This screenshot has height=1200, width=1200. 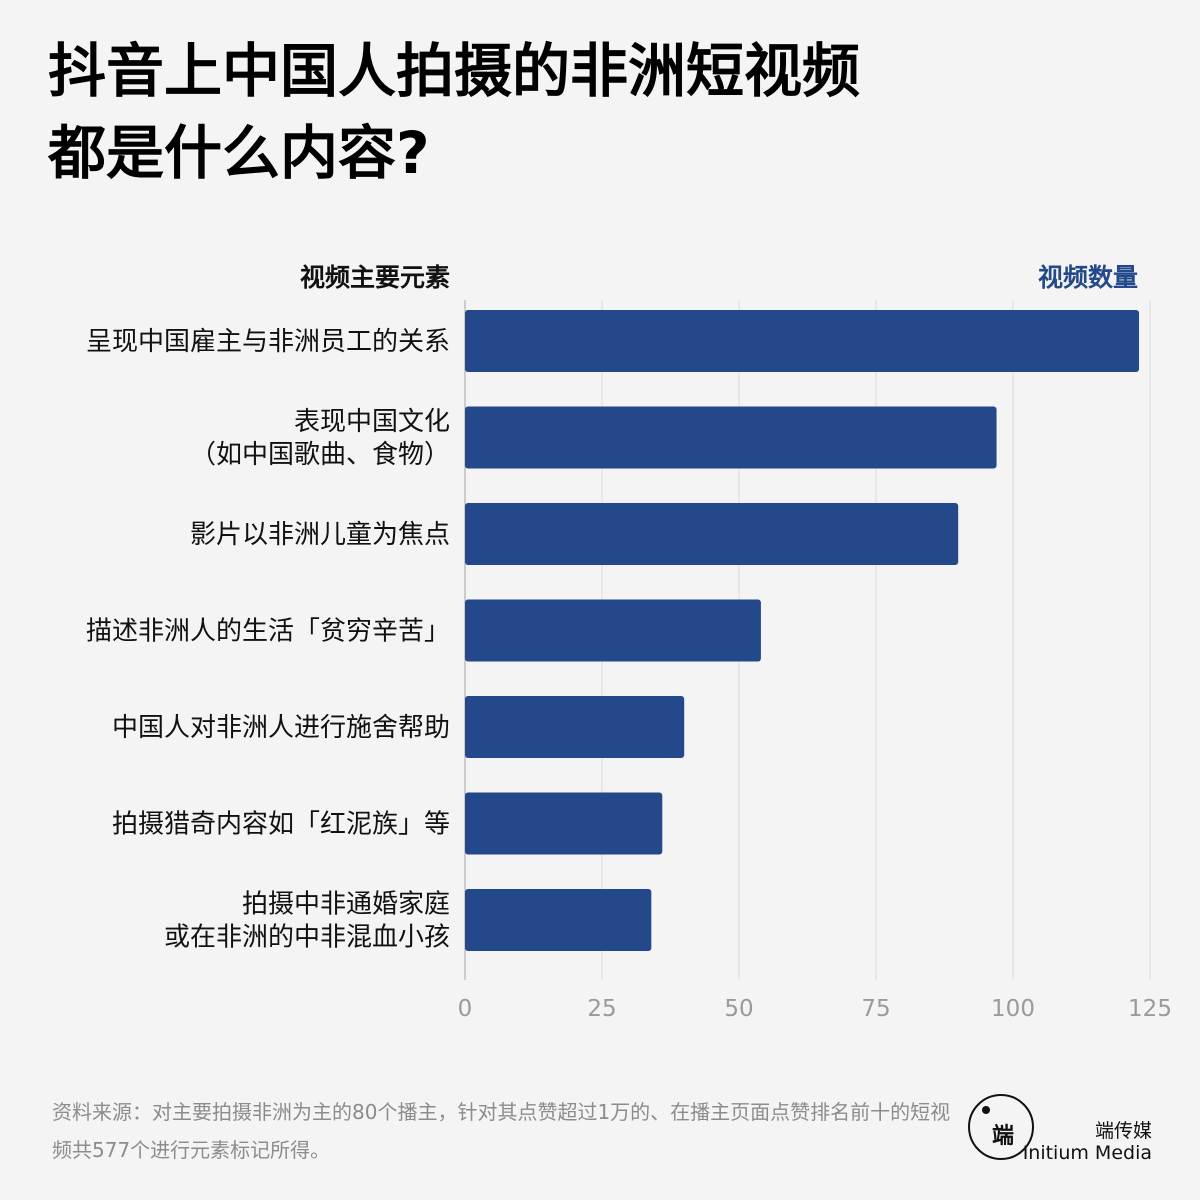 I want to click on x-tick-label: 100, so click(x=1013, y=1009).